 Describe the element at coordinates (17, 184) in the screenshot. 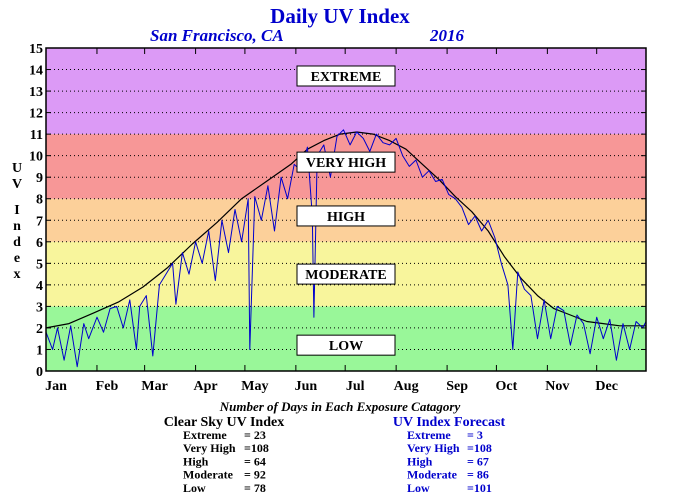

I see `svg-text: V` at that location.